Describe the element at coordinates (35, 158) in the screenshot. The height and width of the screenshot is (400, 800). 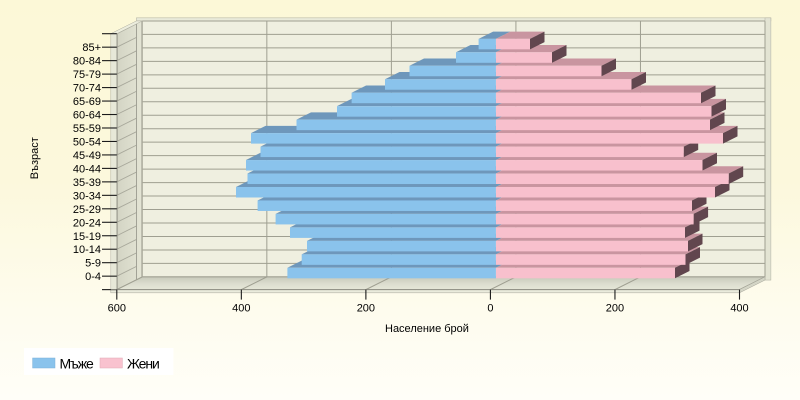
I see `svg-text: Възраст` at that location.